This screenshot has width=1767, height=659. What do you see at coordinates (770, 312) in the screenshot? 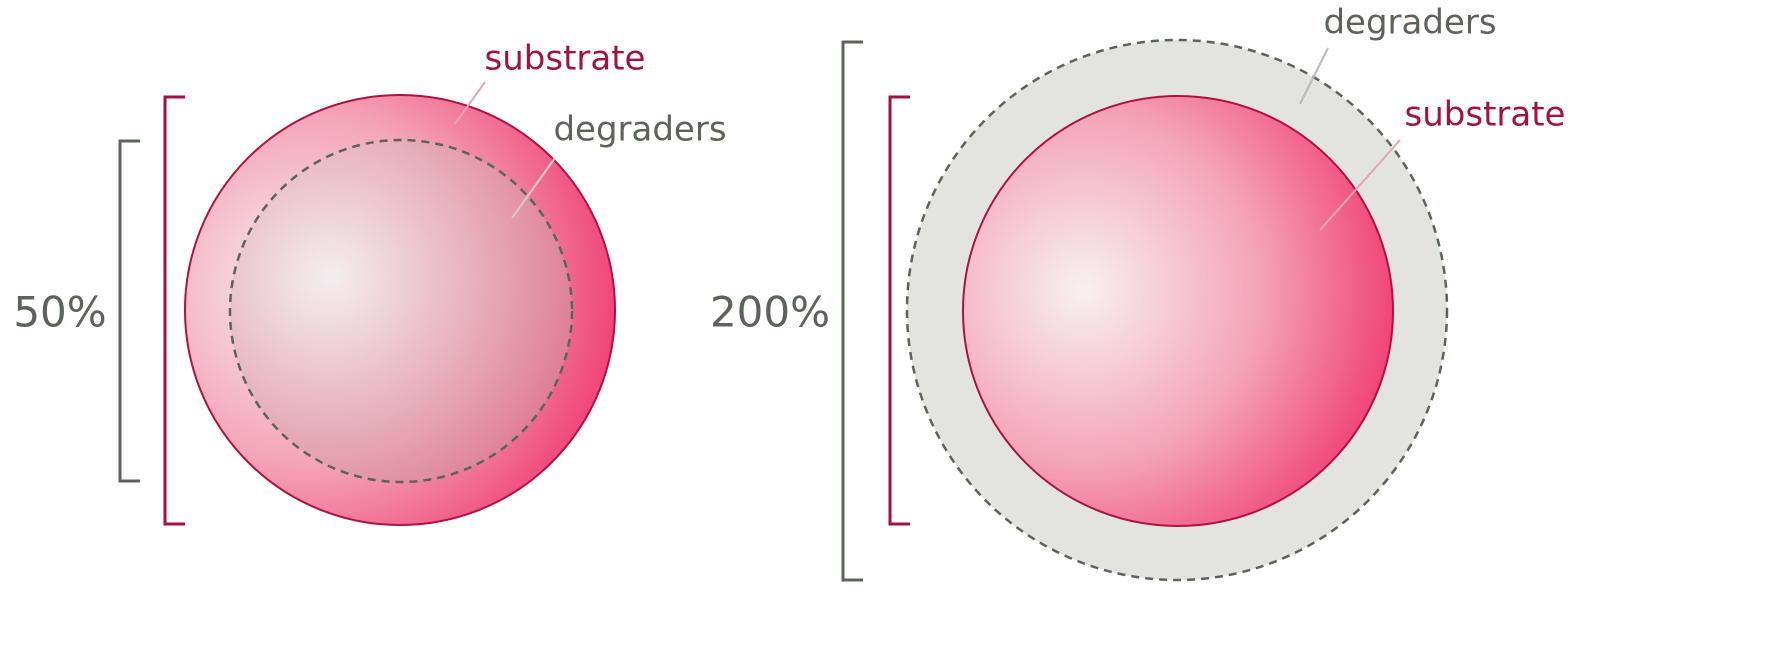
I see `ratio-label: 200%` at bounding box center [770, 312].